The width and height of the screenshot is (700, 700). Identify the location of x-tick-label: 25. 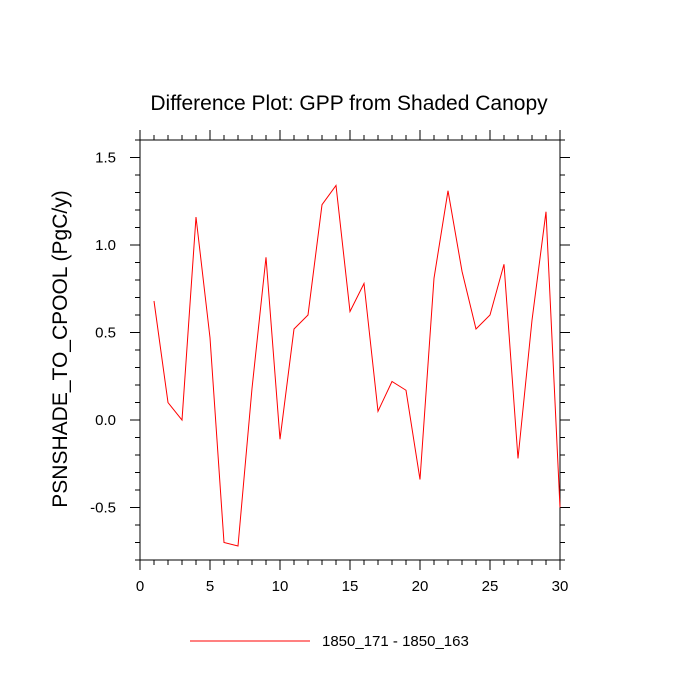
(490, 586).